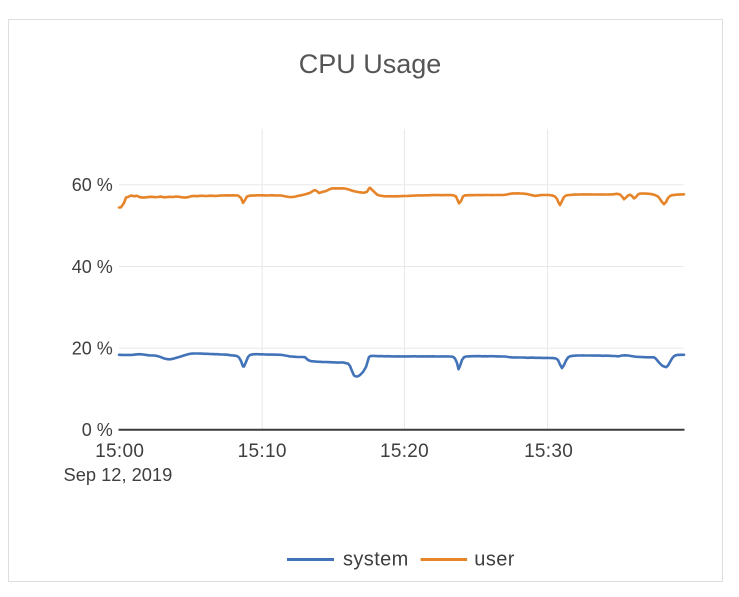  What do you see at coordinates (494, 560) in the screenshot?
I see `svg-text: user` at bounding box center [494, 560].